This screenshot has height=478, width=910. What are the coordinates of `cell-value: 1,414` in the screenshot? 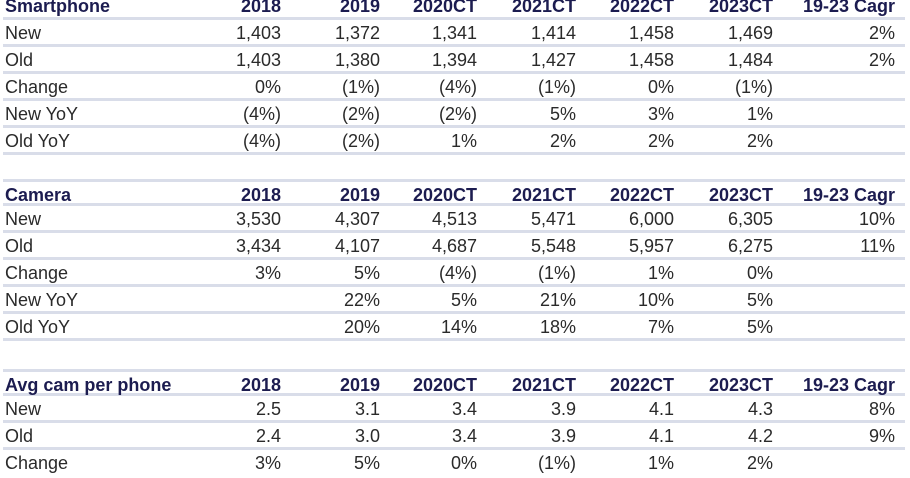 It's located at (553, 33).